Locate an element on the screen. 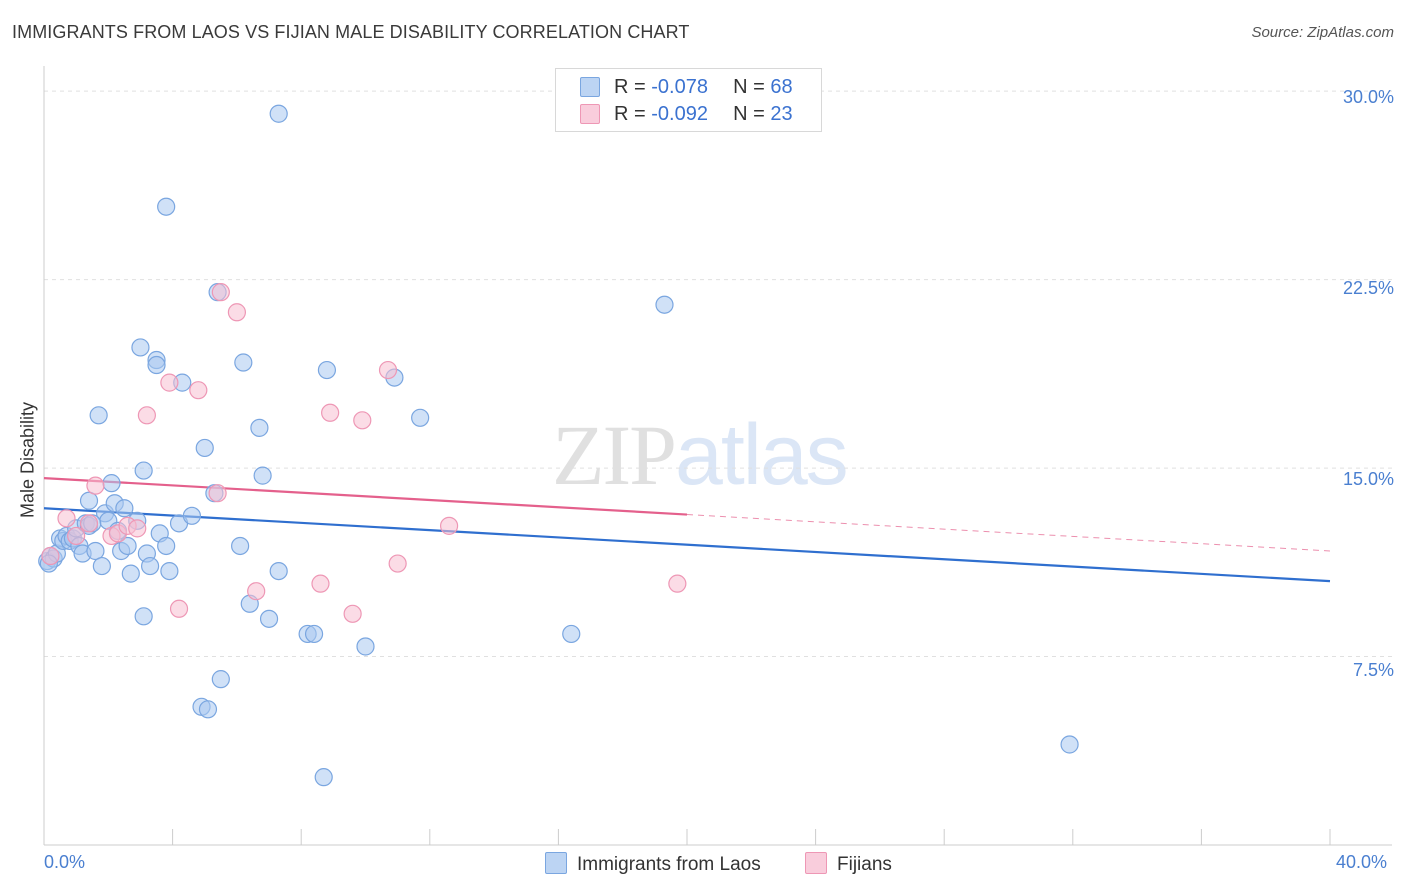 The height and width of the screenshot is (892, 1406). x-tick-label-min: 0.0% is located at coordinates (65, 862).